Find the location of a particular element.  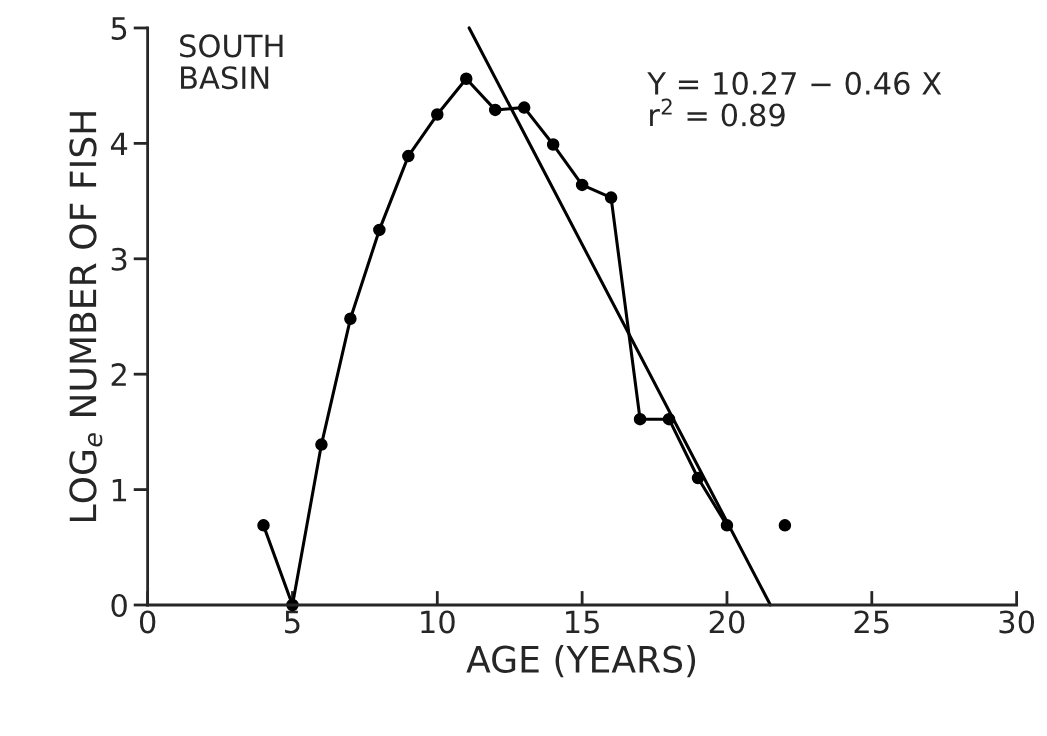

annotation: Y = 10.27 − 0.46 X r$^{2}$ = 0.89 is located at coordinates (794, 99).